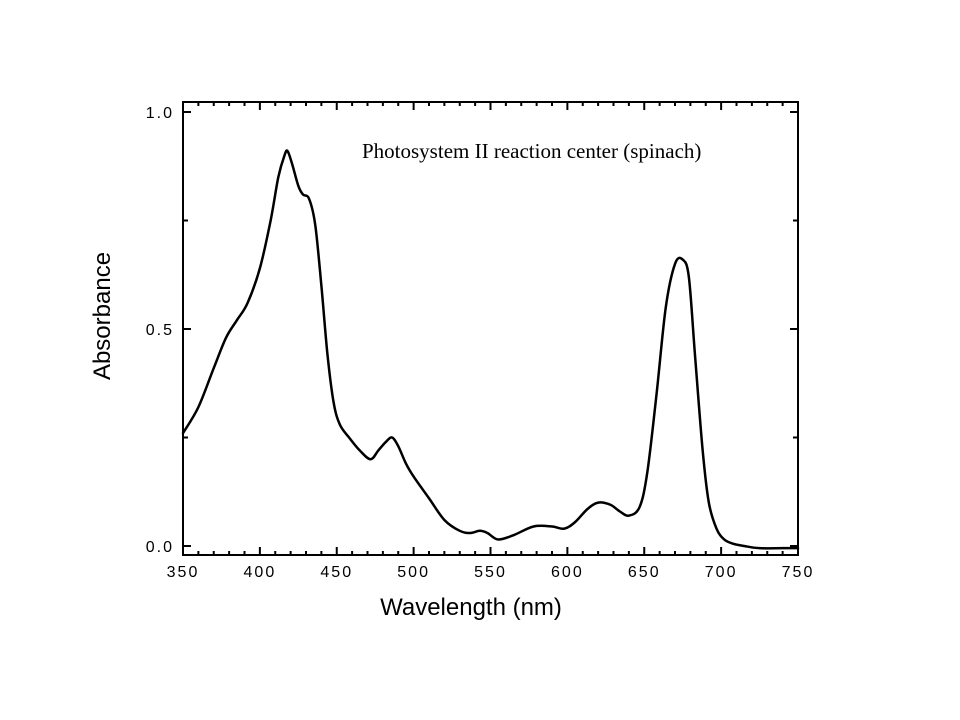  I want to click on x-tick-label: 700, so click(721, 572).